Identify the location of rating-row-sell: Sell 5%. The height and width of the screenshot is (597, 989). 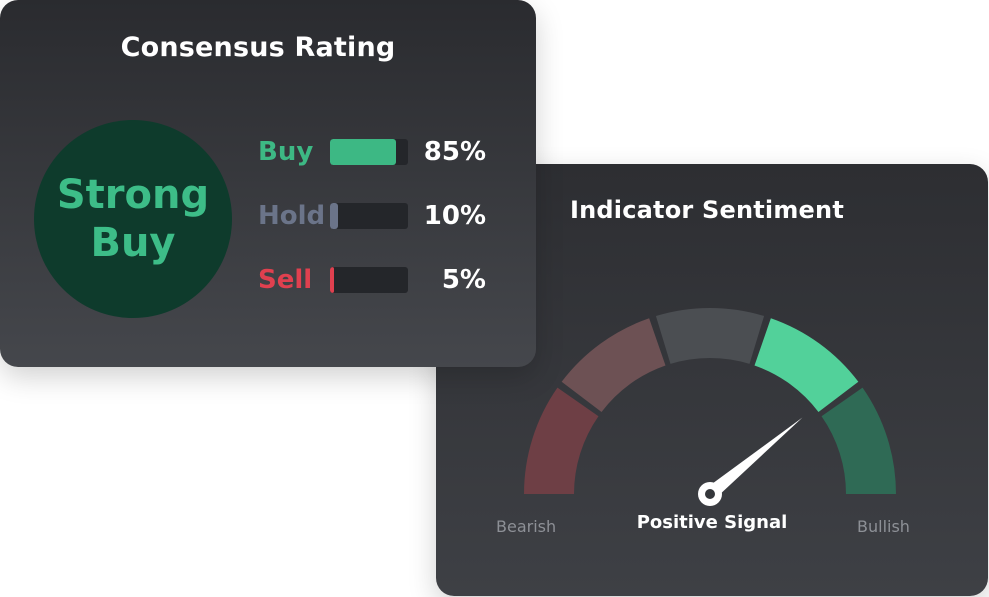
(378, 280).